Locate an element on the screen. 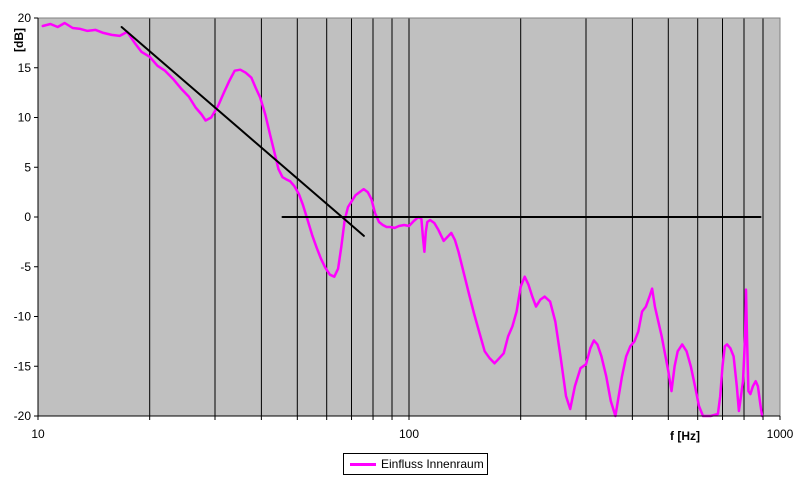  y-tick-label: 20 is located at coordinates (25, 18).